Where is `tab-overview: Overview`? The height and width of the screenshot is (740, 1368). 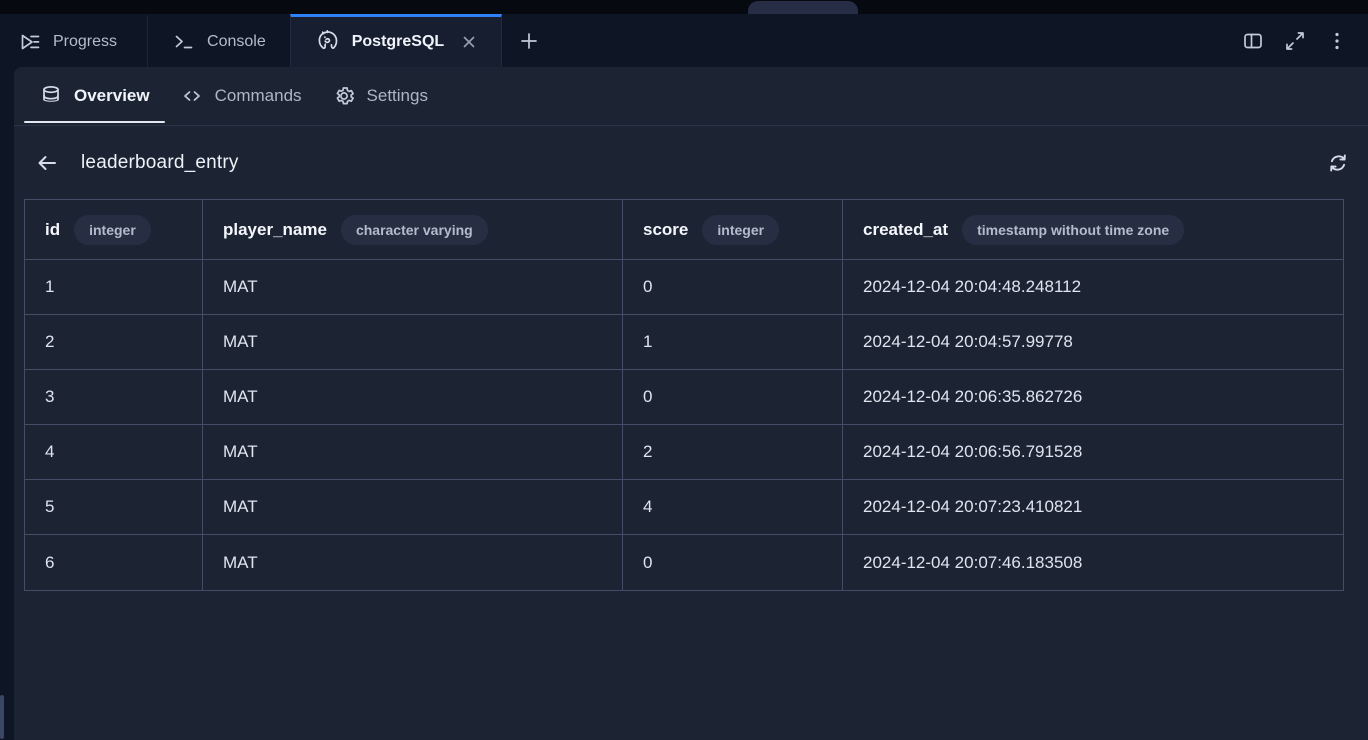 tab-overview: Overview is located at coordinates (94, 96).